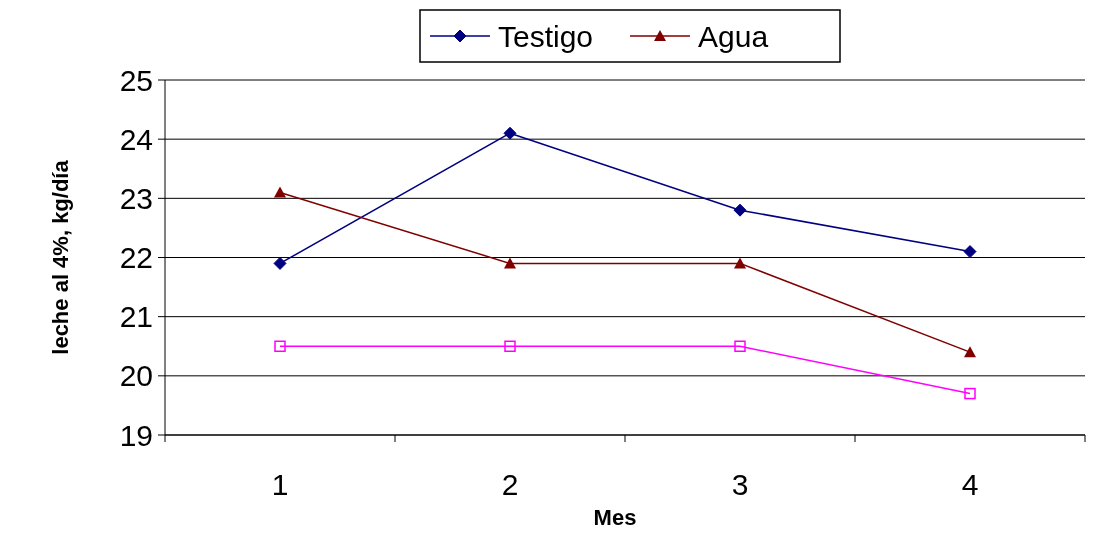  Describe the element at coordinates (280, 484) in the screenshot. I see `x-tick-label: 1` at that location.